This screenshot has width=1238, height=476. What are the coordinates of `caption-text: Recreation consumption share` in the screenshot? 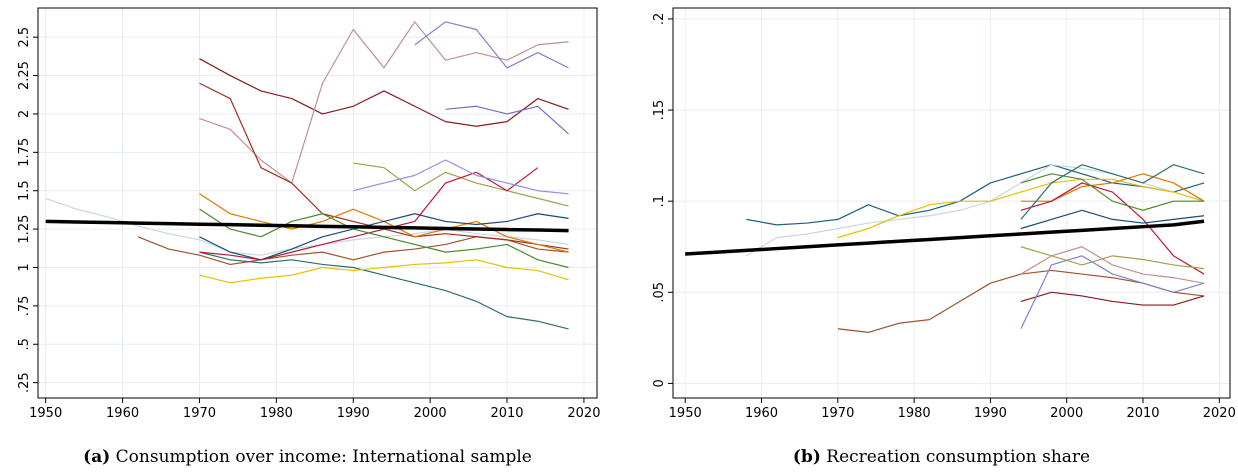 It's located at (958, 457).